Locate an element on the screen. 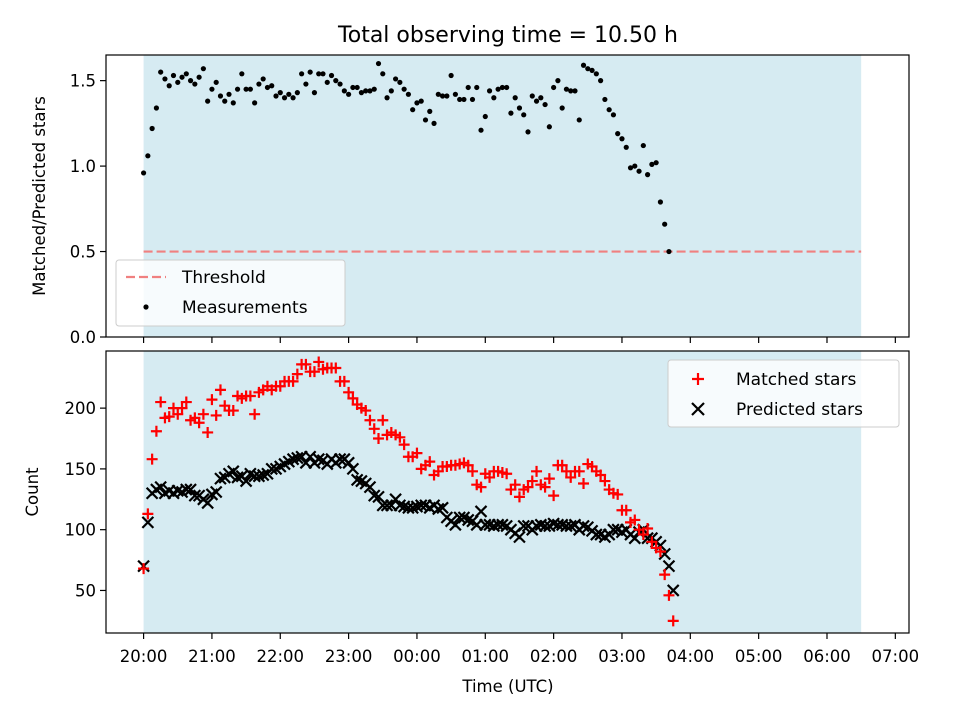 The image size is (960, 720). measurements-legend-swatch is located at coordinates (146, 307).